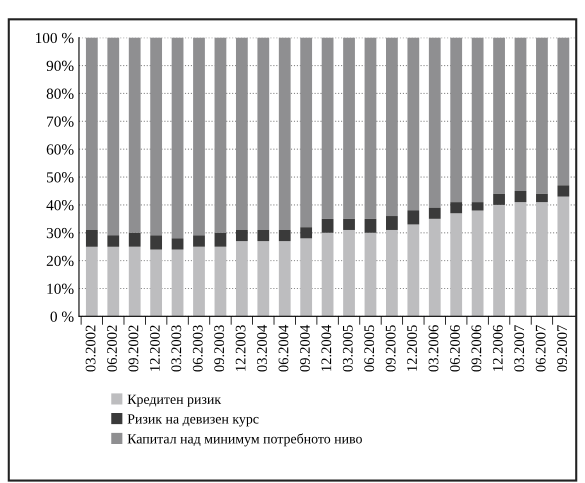  What do you see at coordinates (369, 348) in the screenshot?
I see `x-tick-label: 06.2005` at bounding box center [369, 348].